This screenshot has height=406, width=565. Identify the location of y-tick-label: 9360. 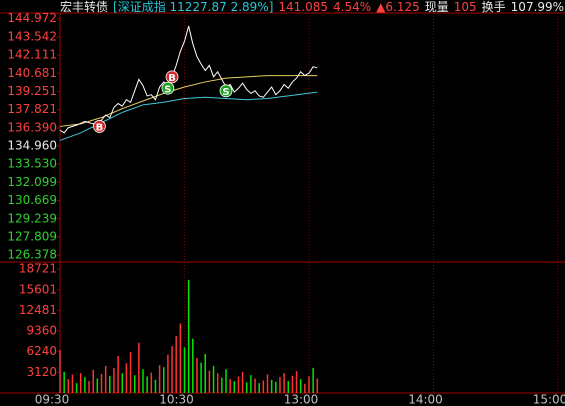
(41, 331).